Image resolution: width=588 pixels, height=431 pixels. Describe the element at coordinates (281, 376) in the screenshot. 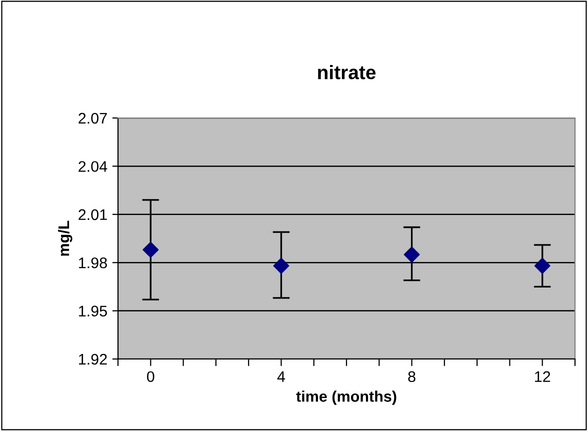

I see `x-tick-label: 4` at that location.